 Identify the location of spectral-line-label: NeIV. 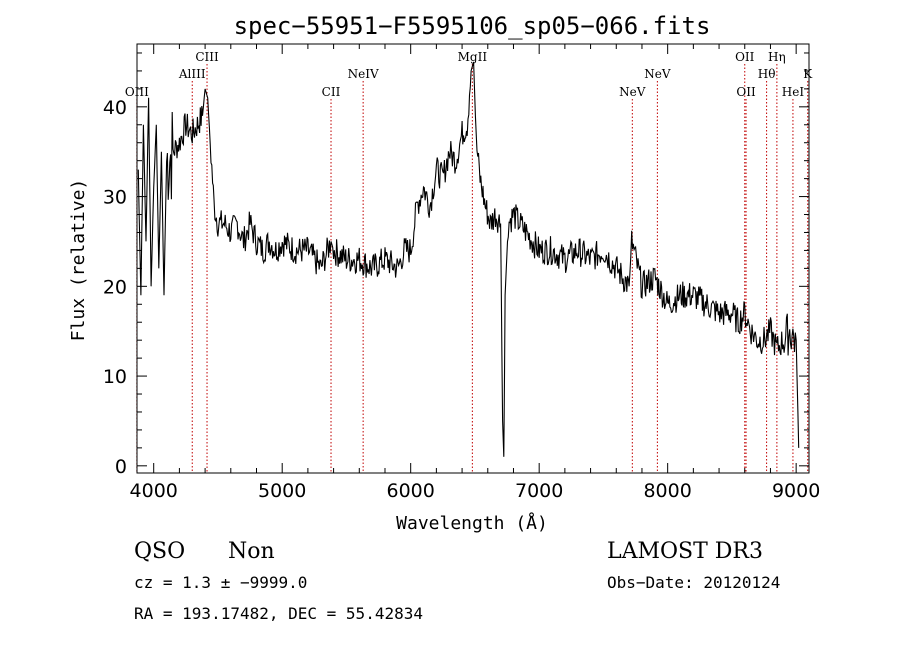
(363, 74).